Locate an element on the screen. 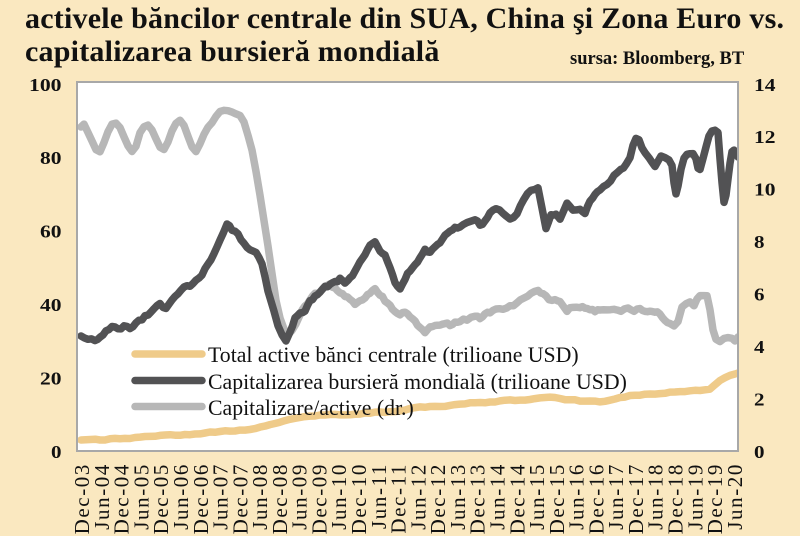 The width and height of the screenshot is (800, 536). svg-text: Capitalizare/active (dr.) is located at coordinates (311, 408).